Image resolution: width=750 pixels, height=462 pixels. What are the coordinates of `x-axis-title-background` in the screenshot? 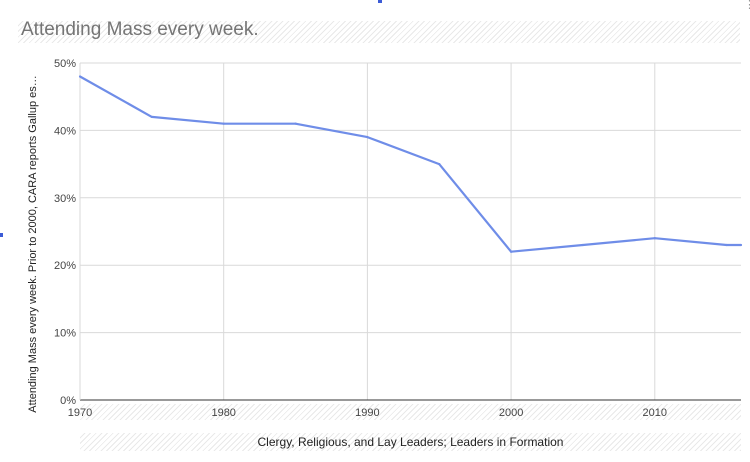 It's located at (410, 442).